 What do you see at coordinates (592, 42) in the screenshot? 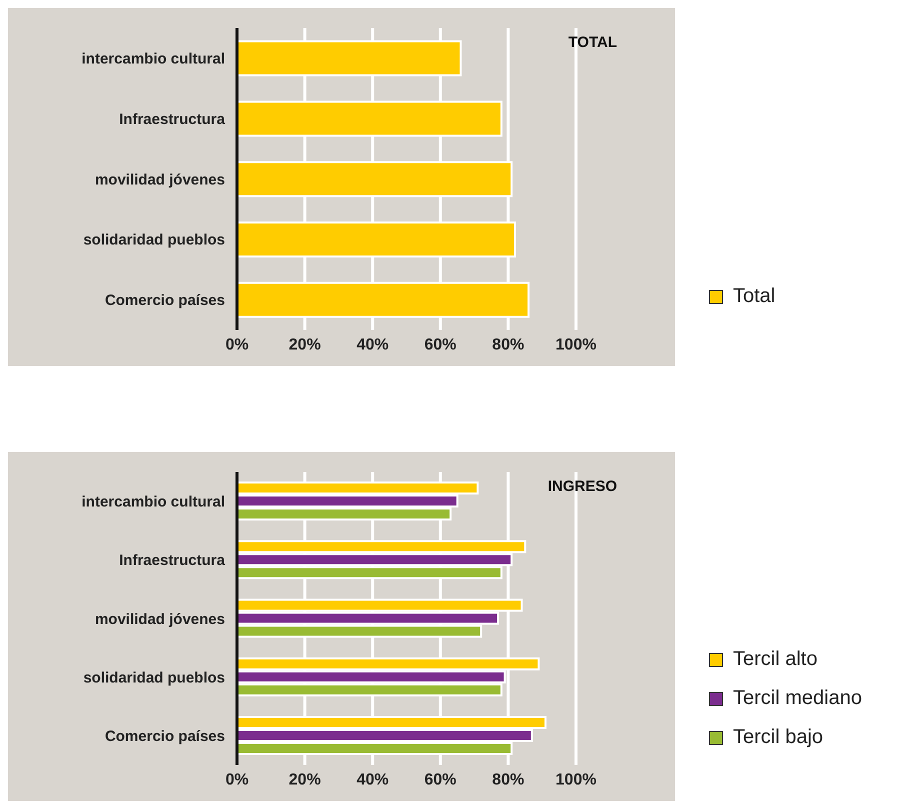
I see `chart-title: TOTAL` at bounding box center [592, 42].